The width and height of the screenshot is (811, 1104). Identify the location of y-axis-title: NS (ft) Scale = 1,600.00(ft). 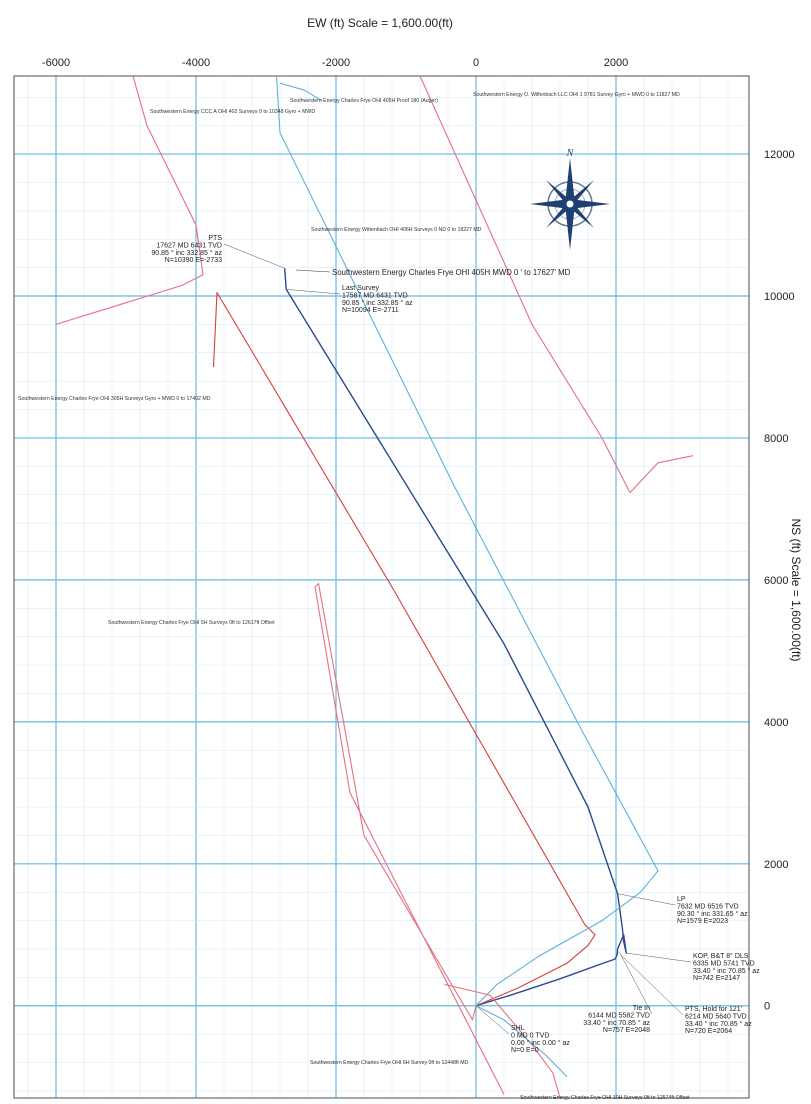
(796, 589).